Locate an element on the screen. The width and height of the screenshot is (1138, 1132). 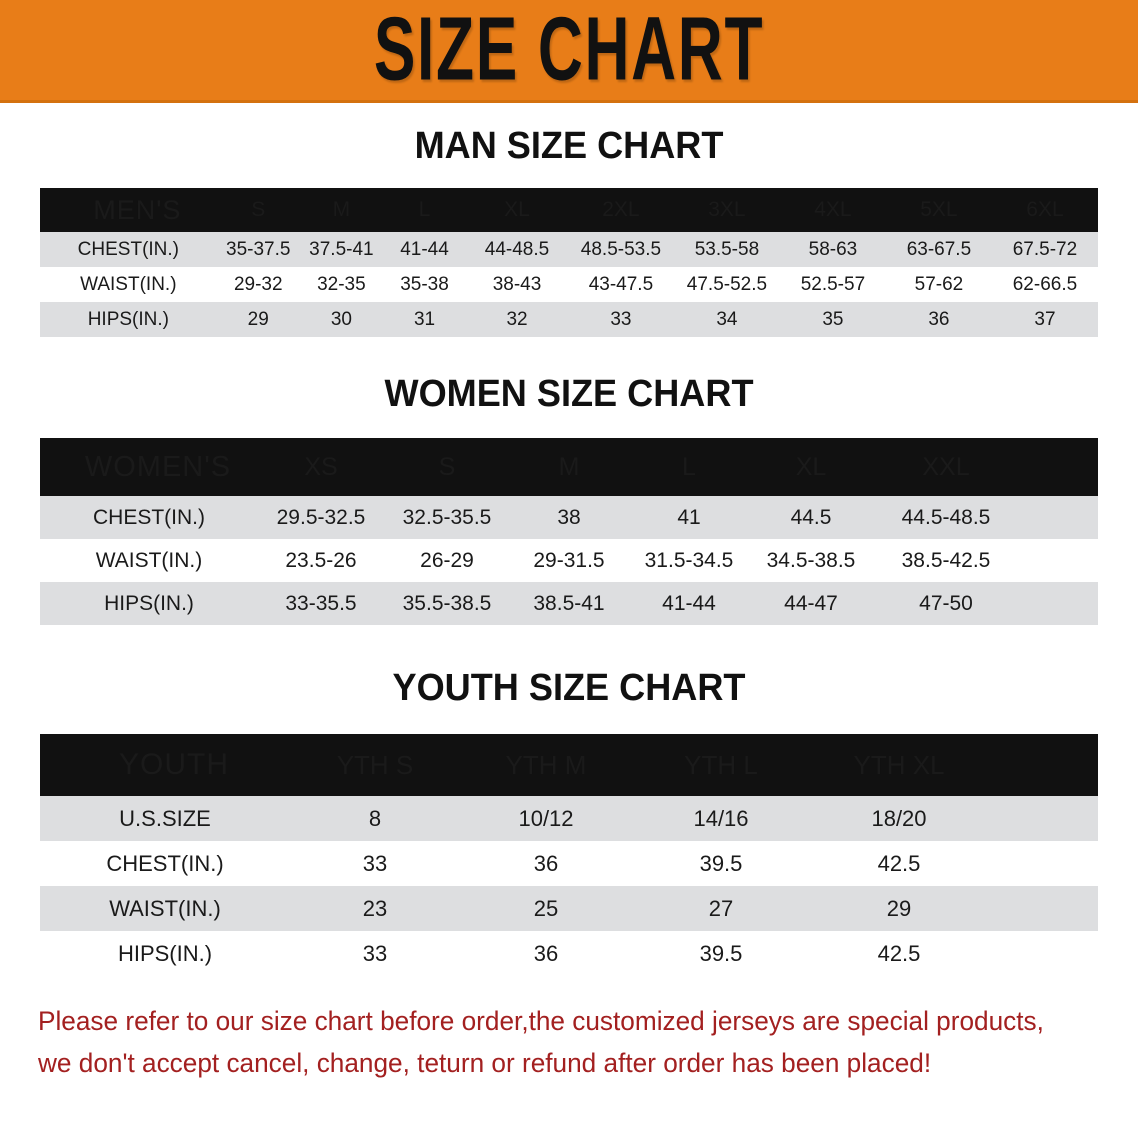
table-cell: 34.5-38.5 is located at coordinates (811, 560).